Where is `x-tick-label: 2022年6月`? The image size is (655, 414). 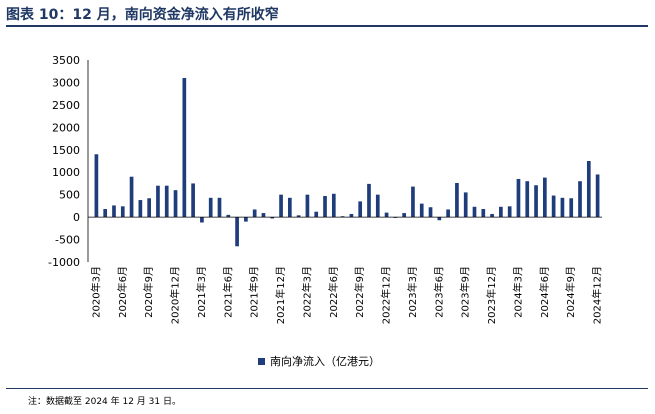 x-tick-label: 2022年6月 is located at coordinates (333, 292).